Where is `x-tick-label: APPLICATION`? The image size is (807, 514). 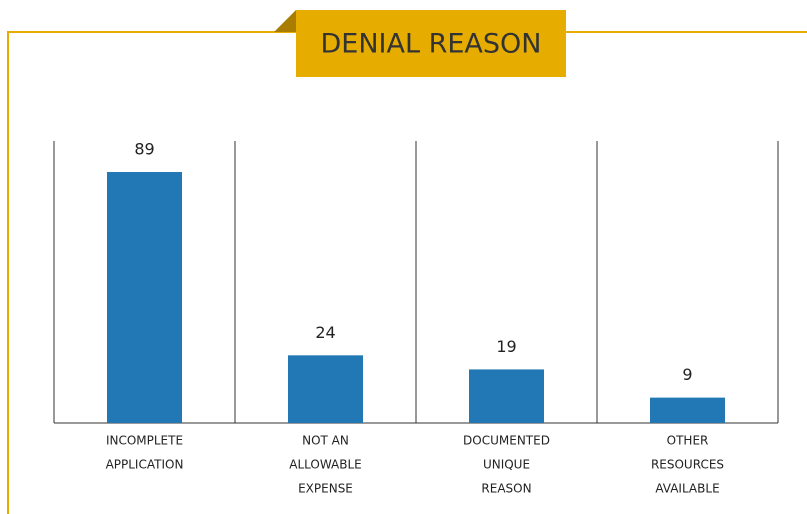 x-tick-label: APPLICATION is located at coordinates (145, 465).